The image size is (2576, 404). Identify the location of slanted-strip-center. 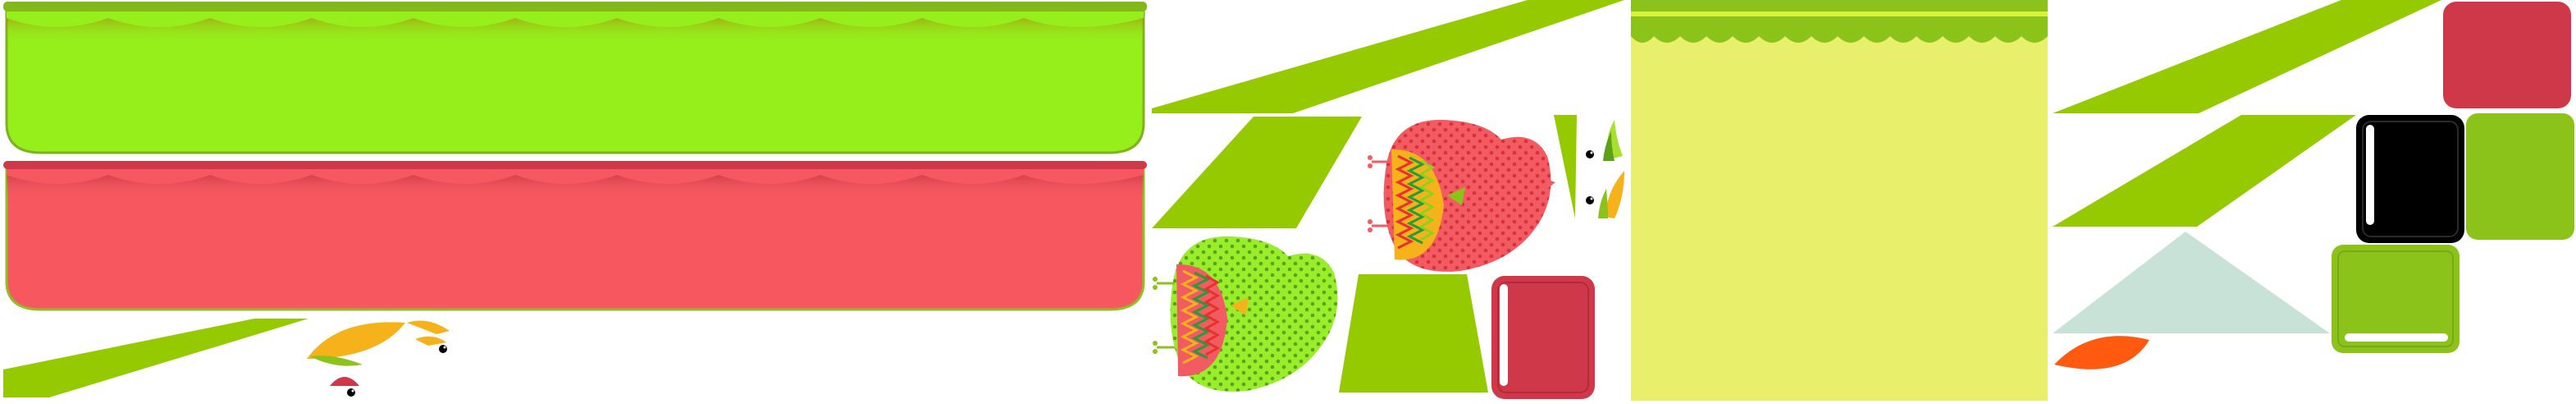
(1388, 57).